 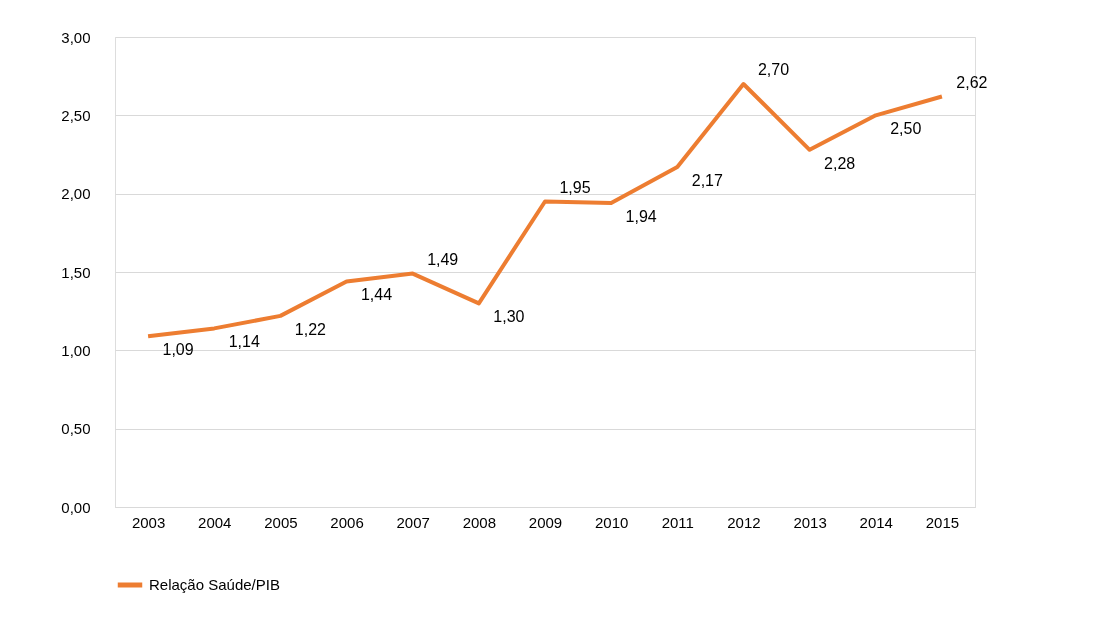 I want to click on x-tick-label: 2009, so click(x=545, y=522).